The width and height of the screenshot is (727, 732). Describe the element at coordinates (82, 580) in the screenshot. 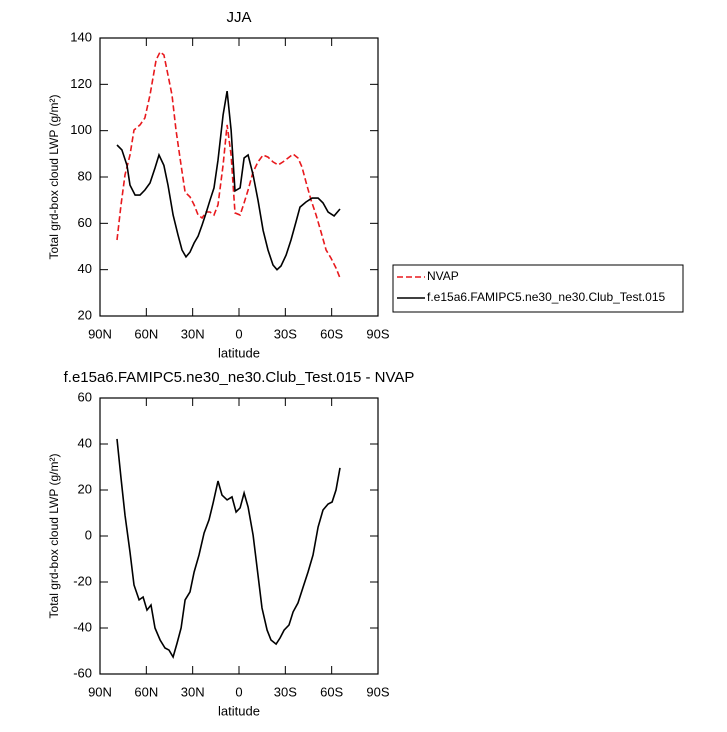

I see `y-tick-label: -20` at that location.